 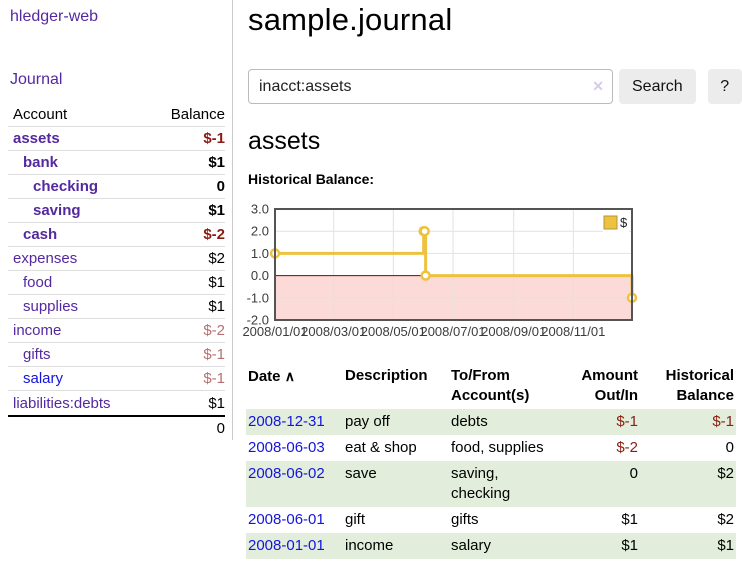 I want to click on account-row: salary $-1, so click(x=116, y=379).